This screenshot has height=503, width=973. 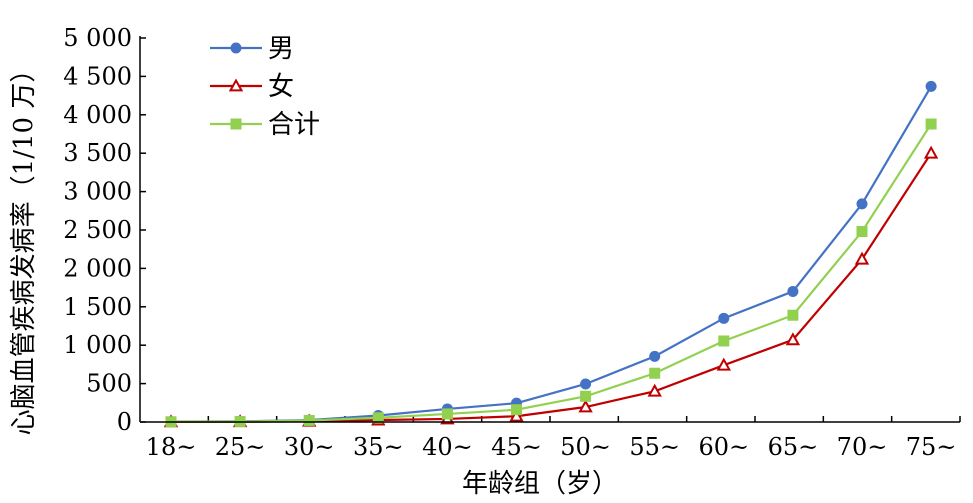 What do you see at coordinates (97, 38) in the screenshot?
I see `y-tick-label: 5 000` at bounding box center [97, 38].